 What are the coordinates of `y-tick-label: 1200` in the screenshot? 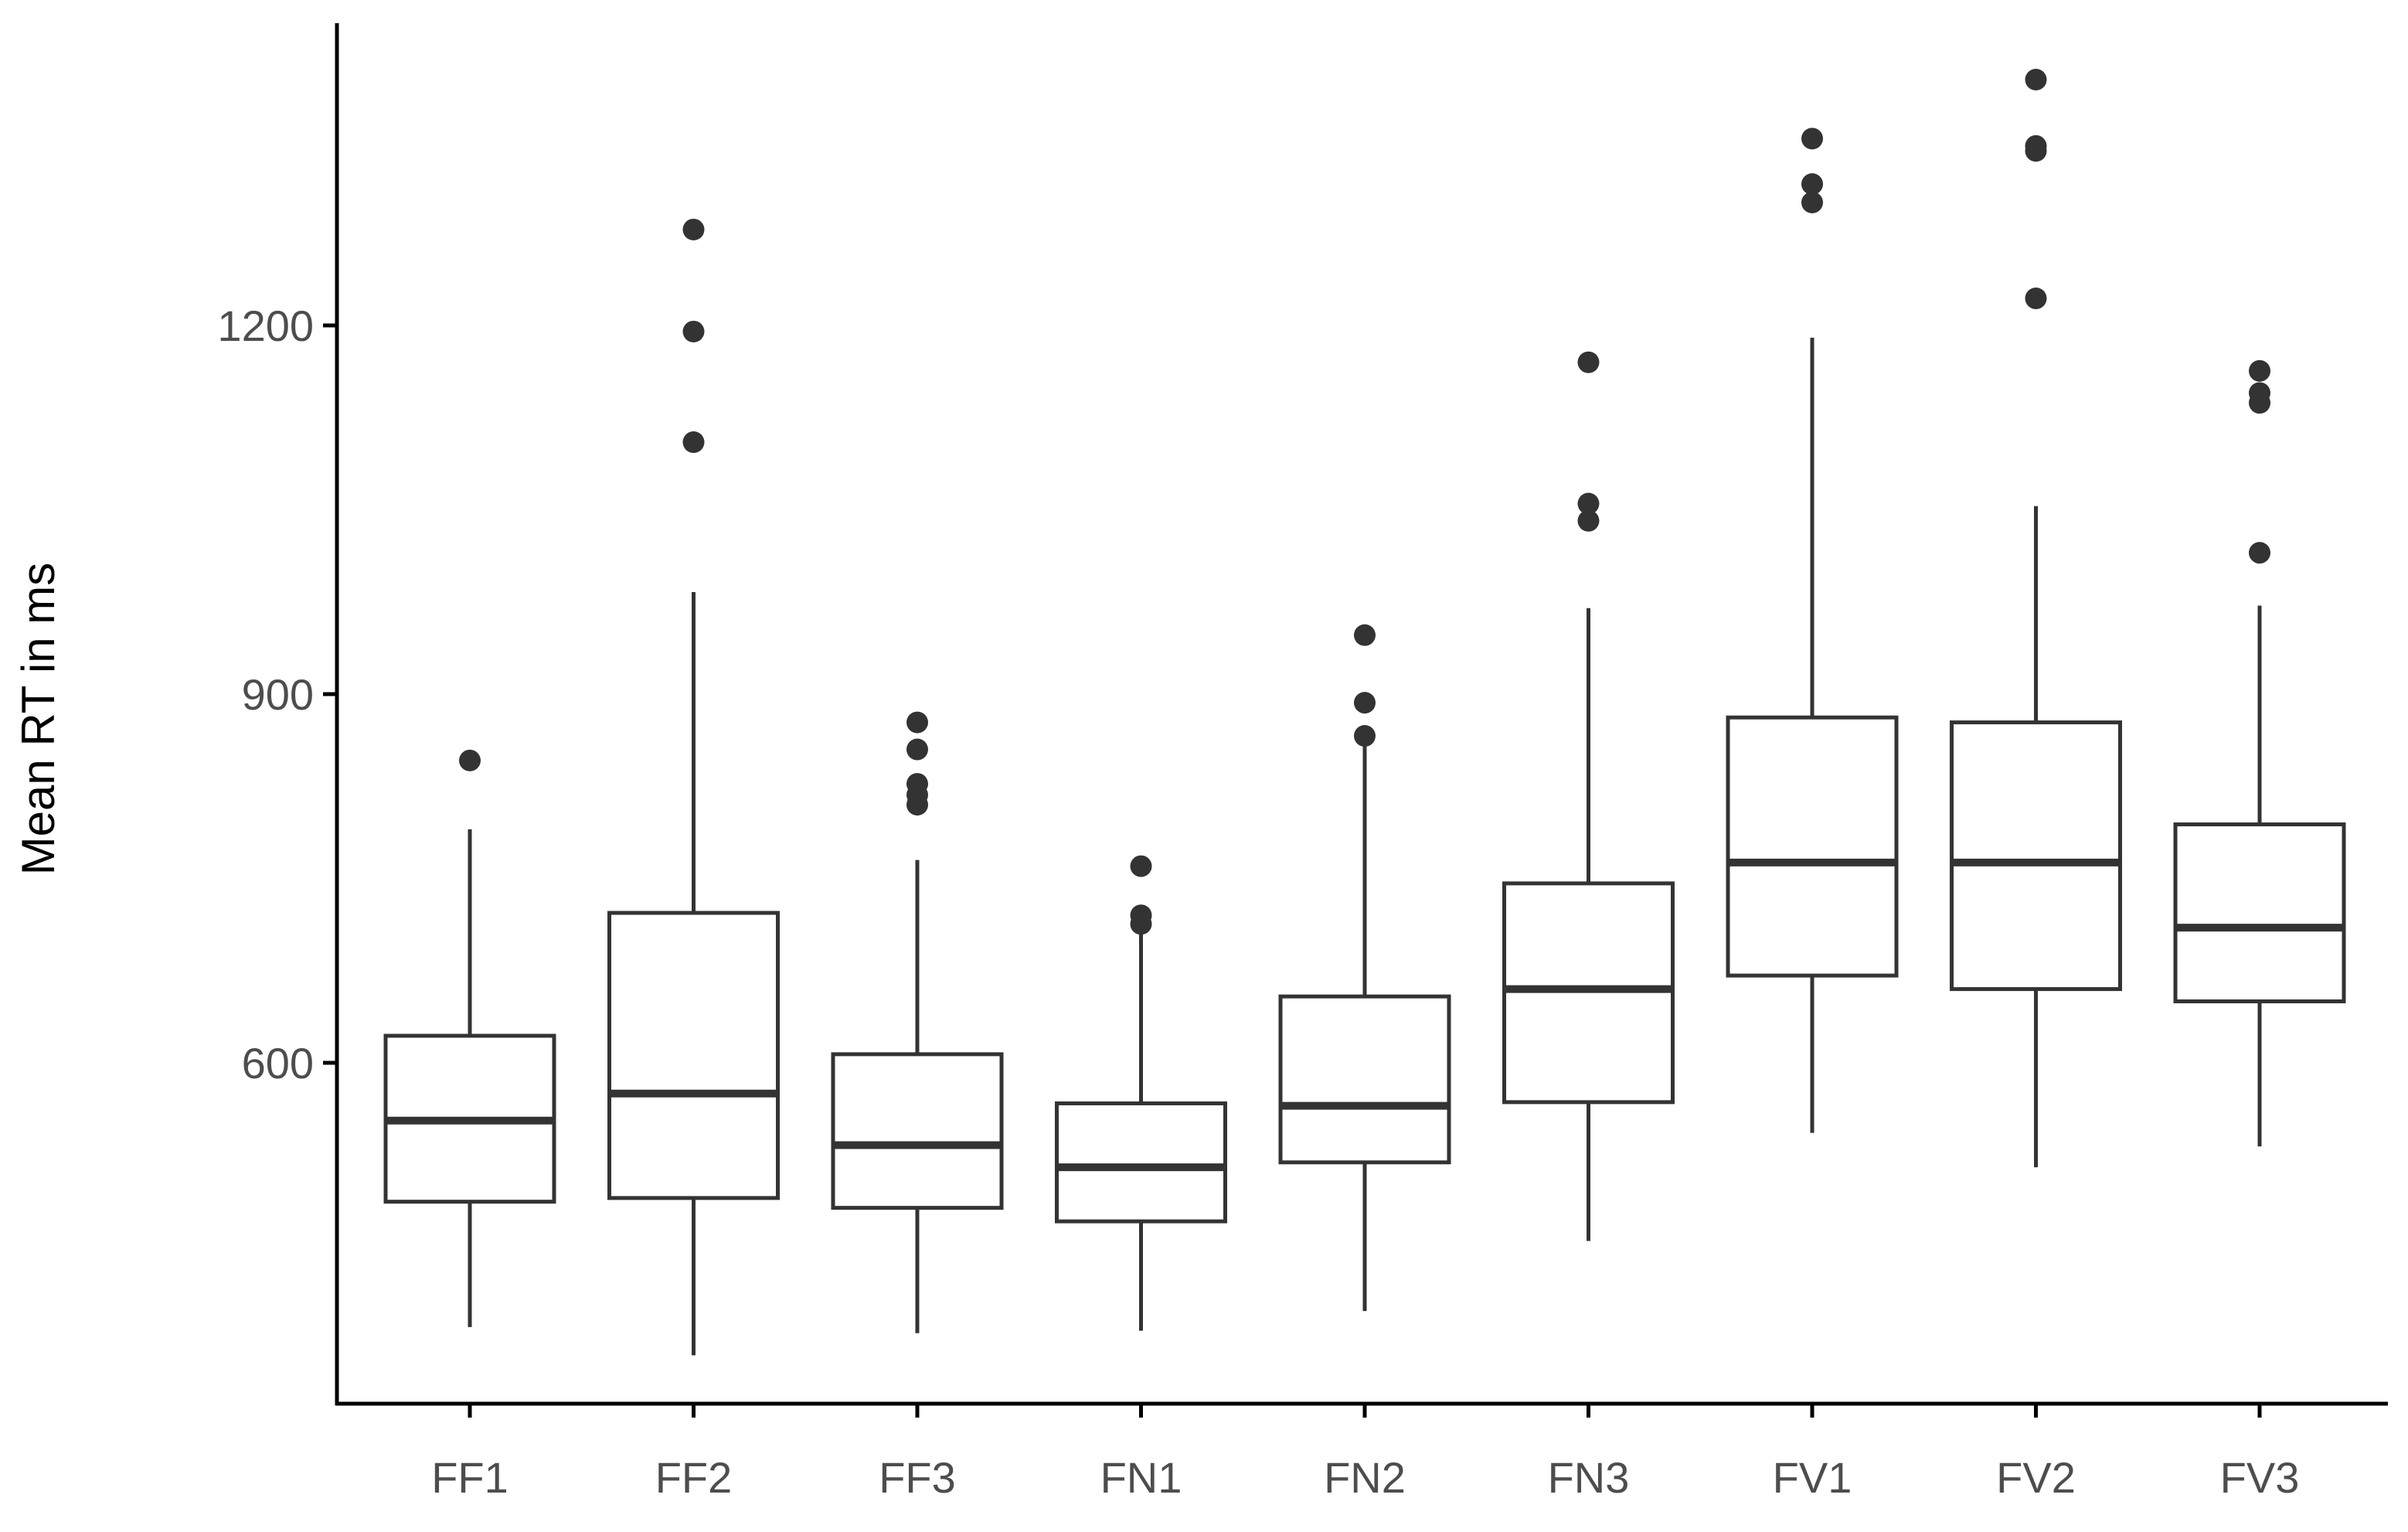 It's located at (265, 325).